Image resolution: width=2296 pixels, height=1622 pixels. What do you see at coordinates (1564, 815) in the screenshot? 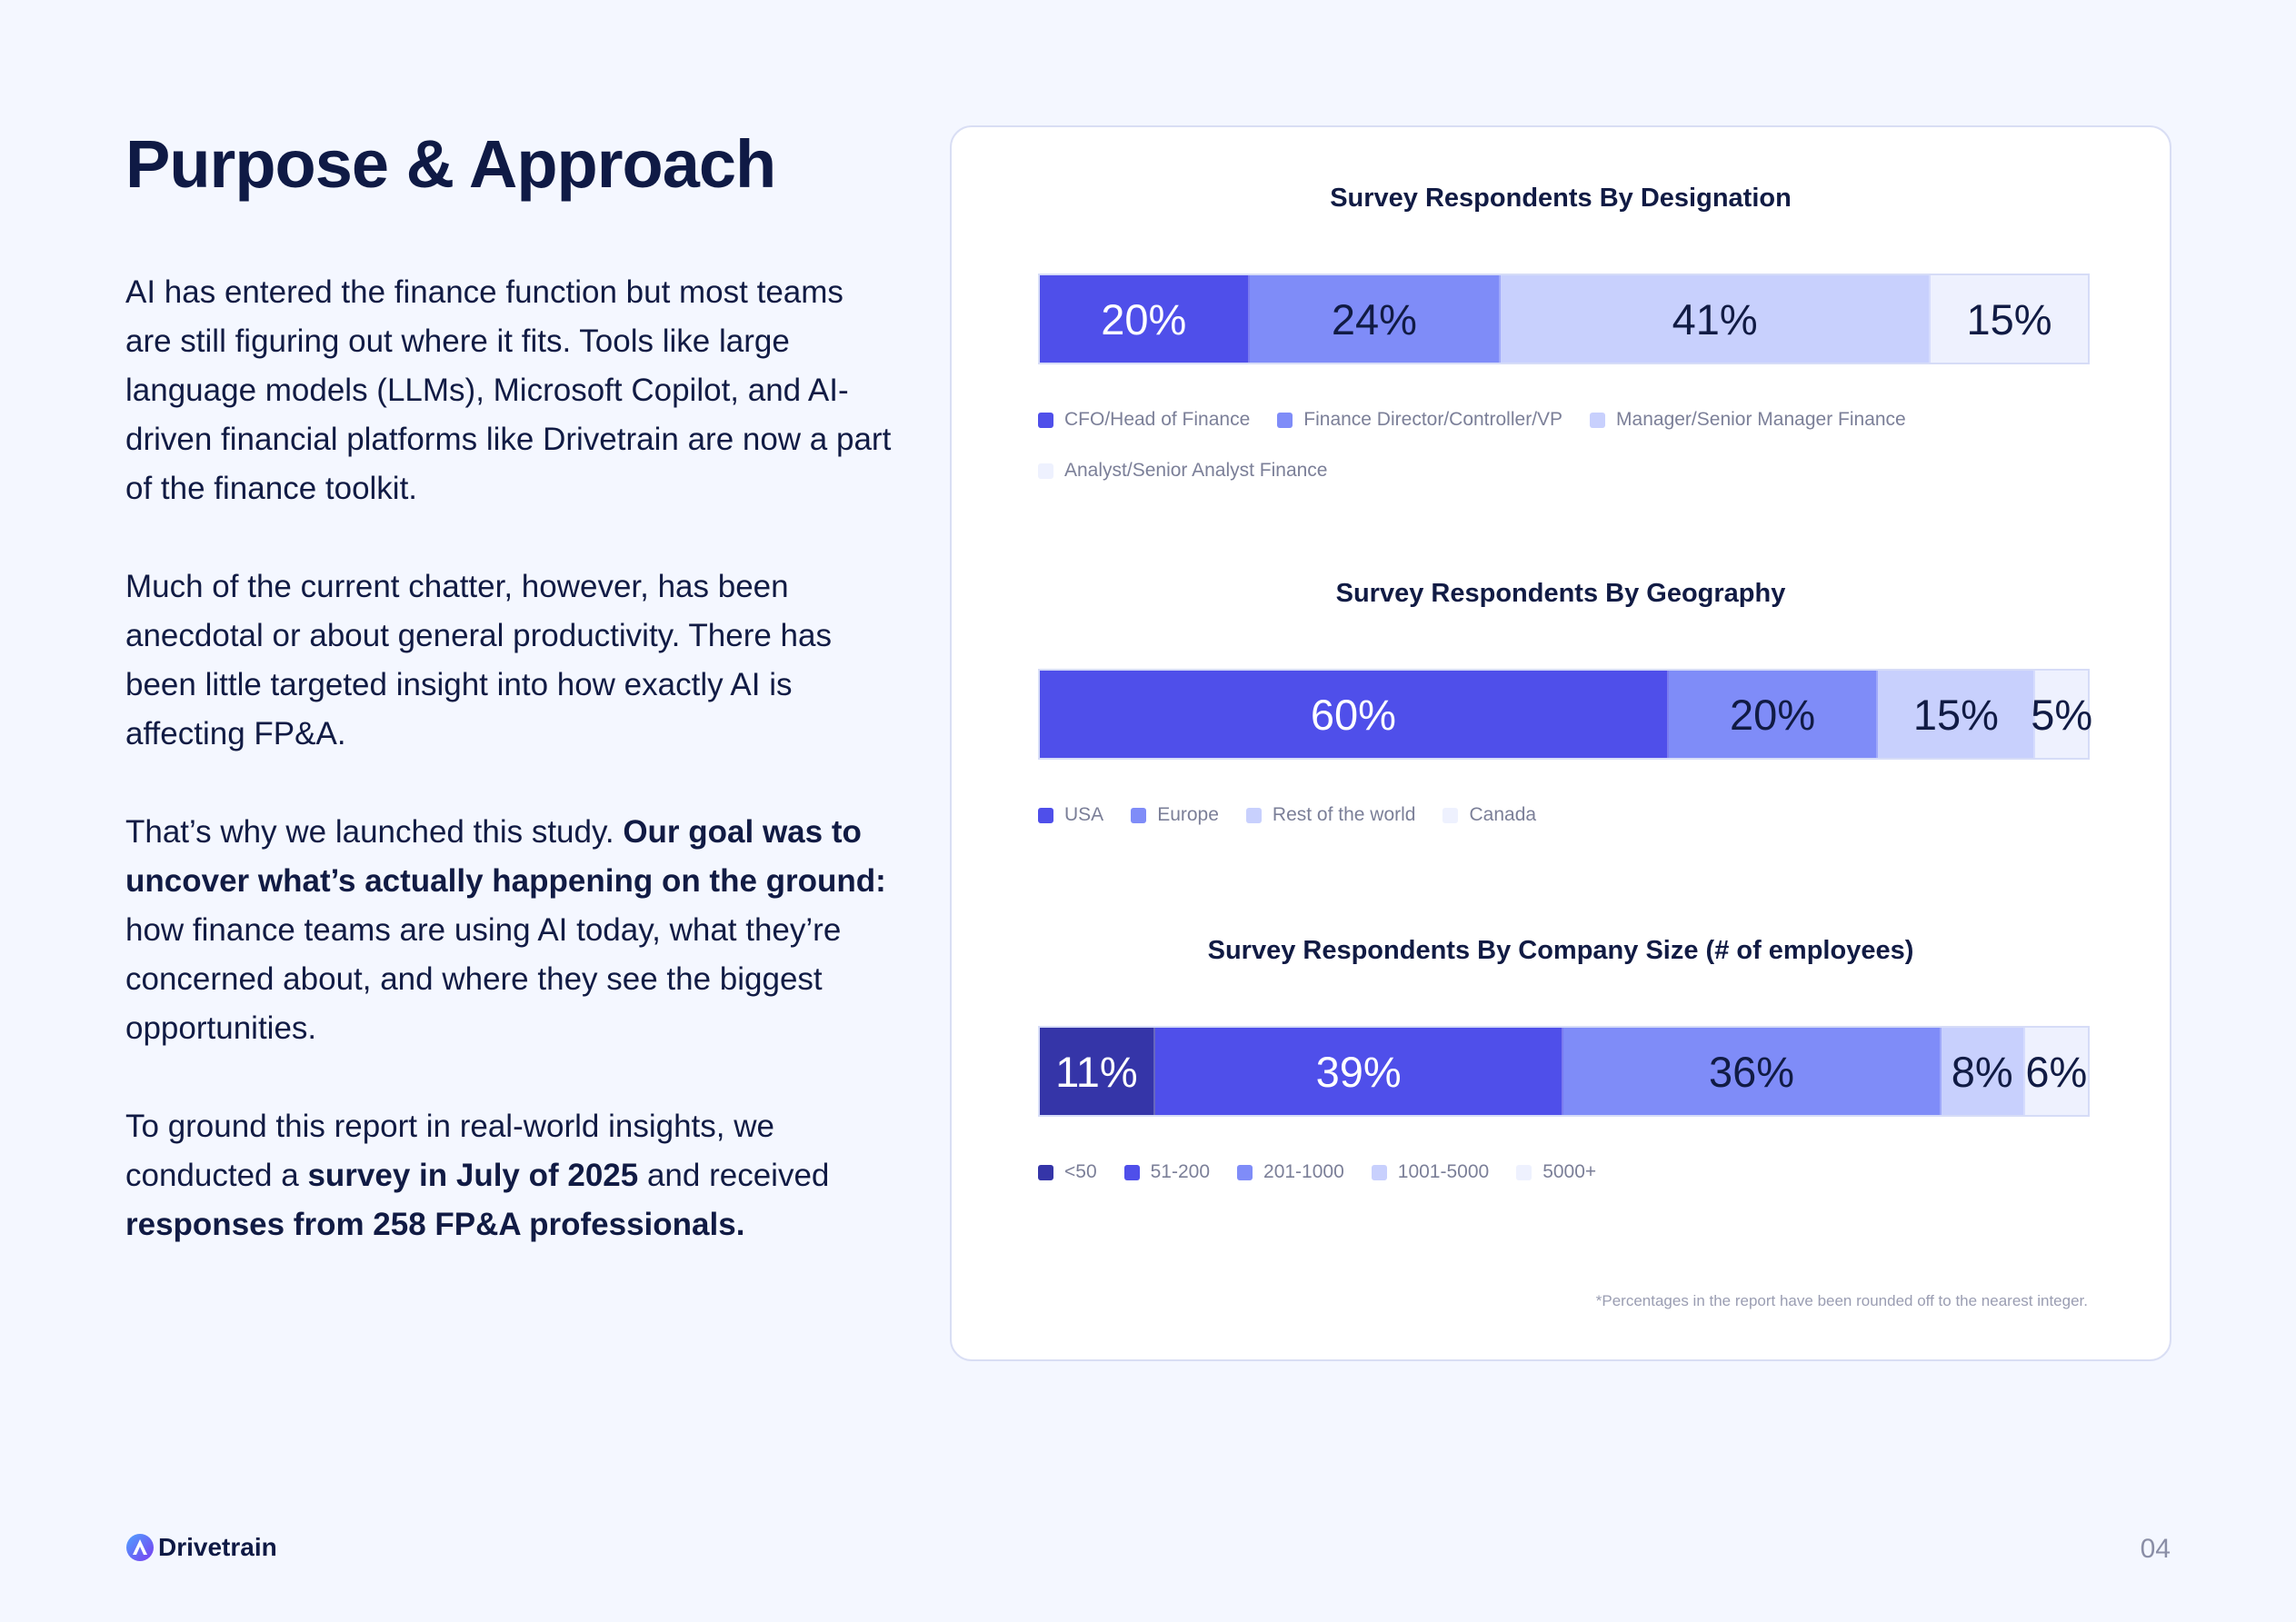
I see `chart-legend: USA Europe Rest of the world Canada` at bounding box center [1564, 815].